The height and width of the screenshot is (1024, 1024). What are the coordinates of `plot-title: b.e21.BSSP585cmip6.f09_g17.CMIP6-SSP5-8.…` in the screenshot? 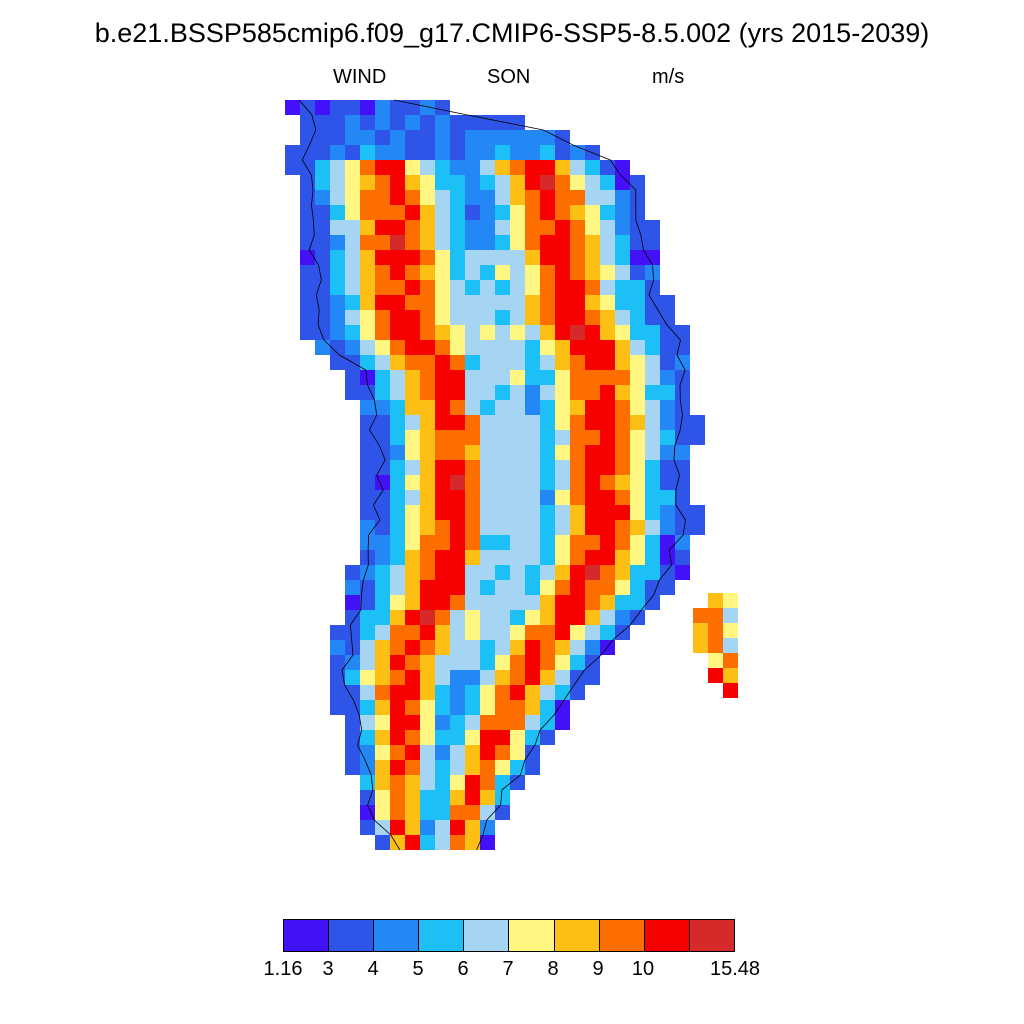 It's located at (512, 33).